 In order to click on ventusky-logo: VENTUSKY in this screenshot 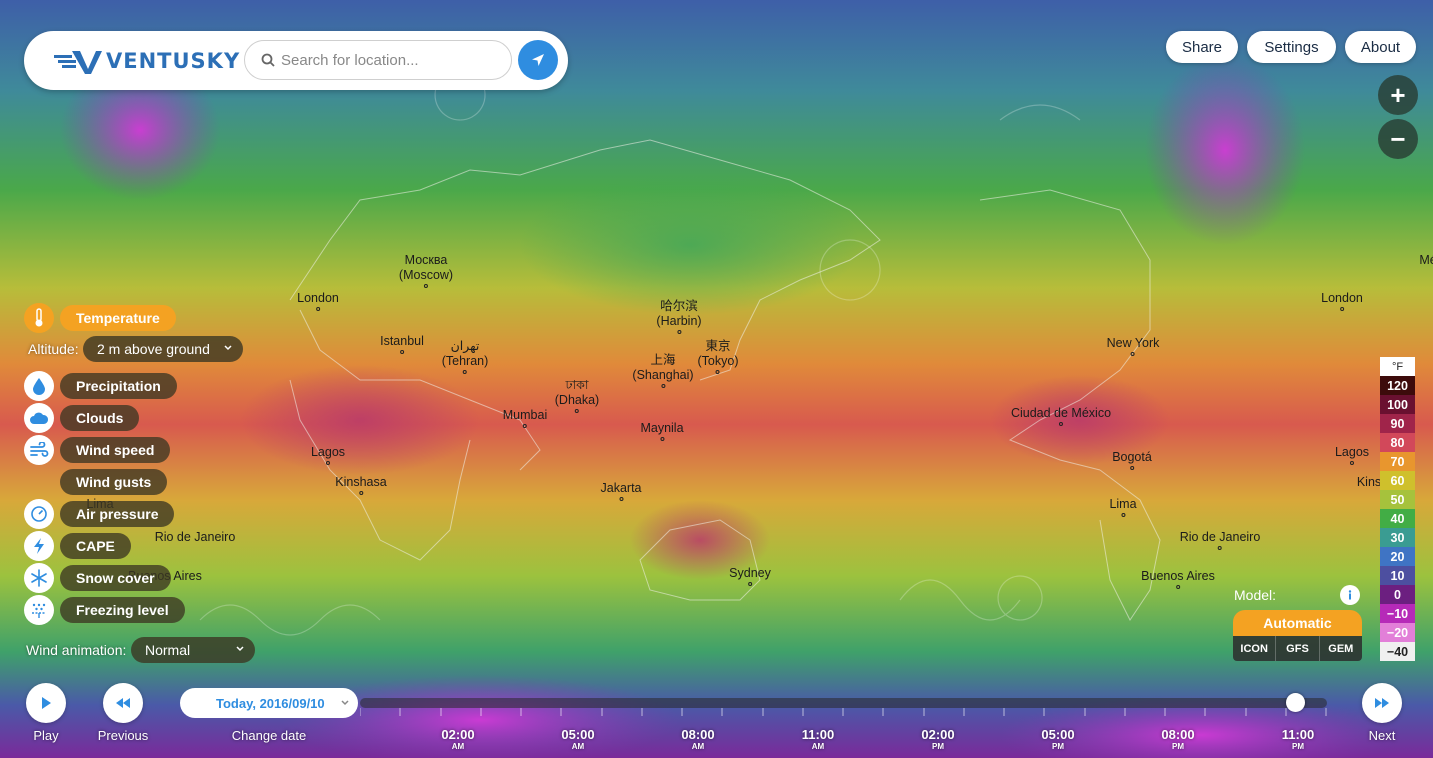, I will do `click(147, 61)`.